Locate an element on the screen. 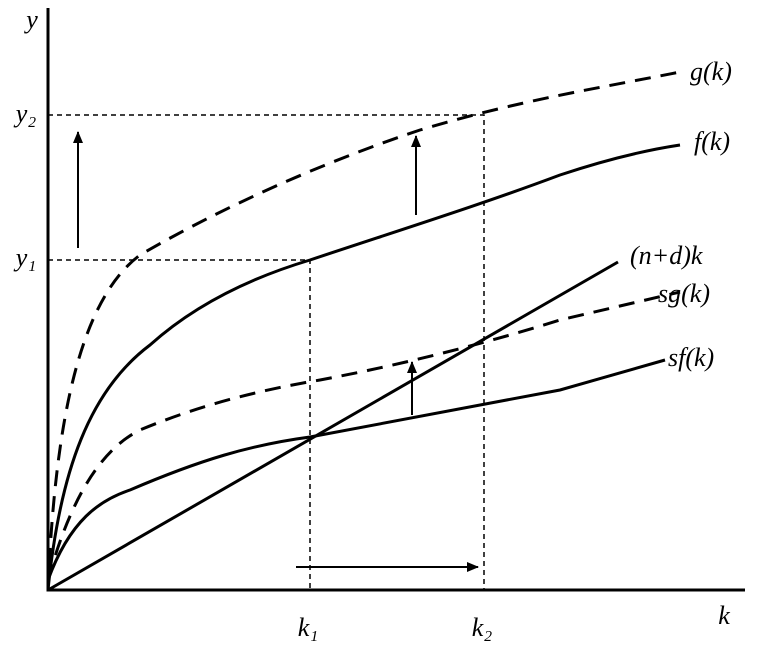  k-level-label: k₂ is located at coordinates (482, 627).